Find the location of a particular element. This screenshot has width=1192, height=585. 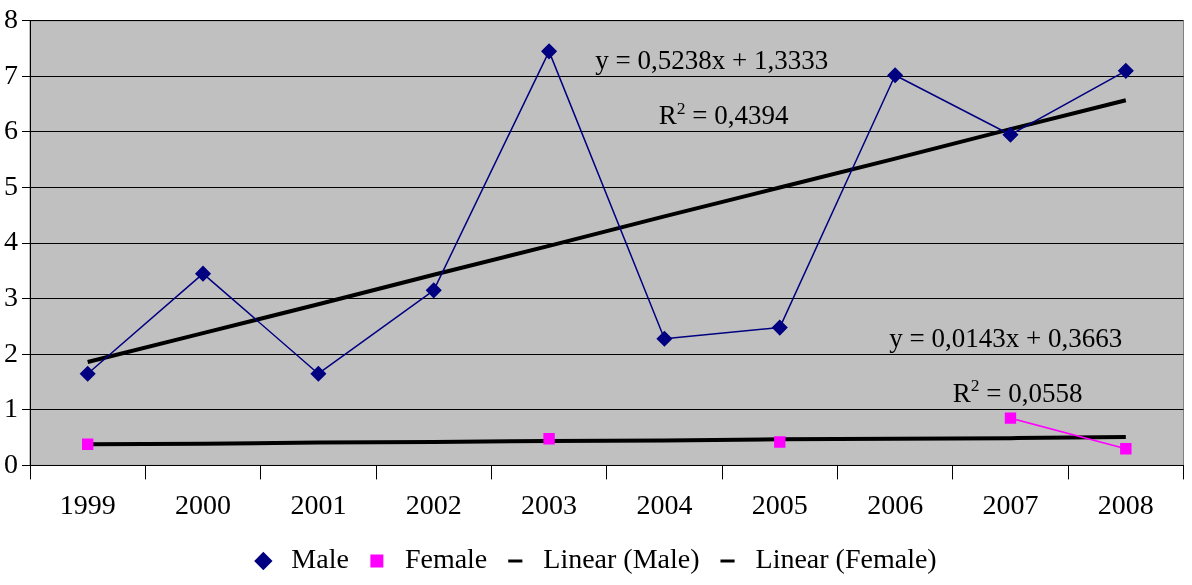

y-tick-label: 0 is located at coordinates (11, 463).